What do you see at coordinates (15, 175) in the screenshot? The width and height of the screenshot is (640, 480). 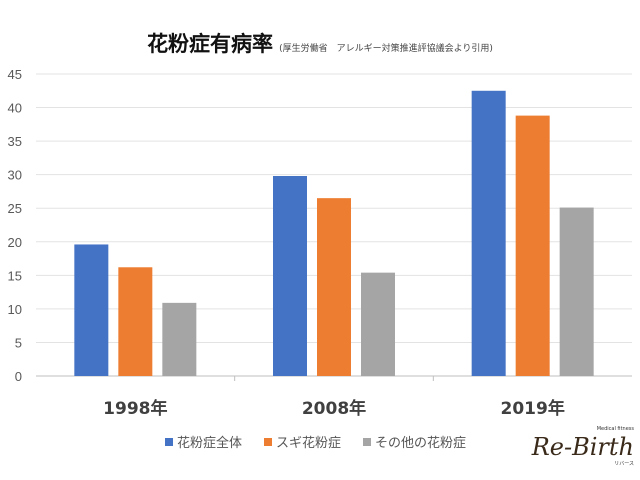 I see `y-tick-label: 30` at bounding box center [15, 175].